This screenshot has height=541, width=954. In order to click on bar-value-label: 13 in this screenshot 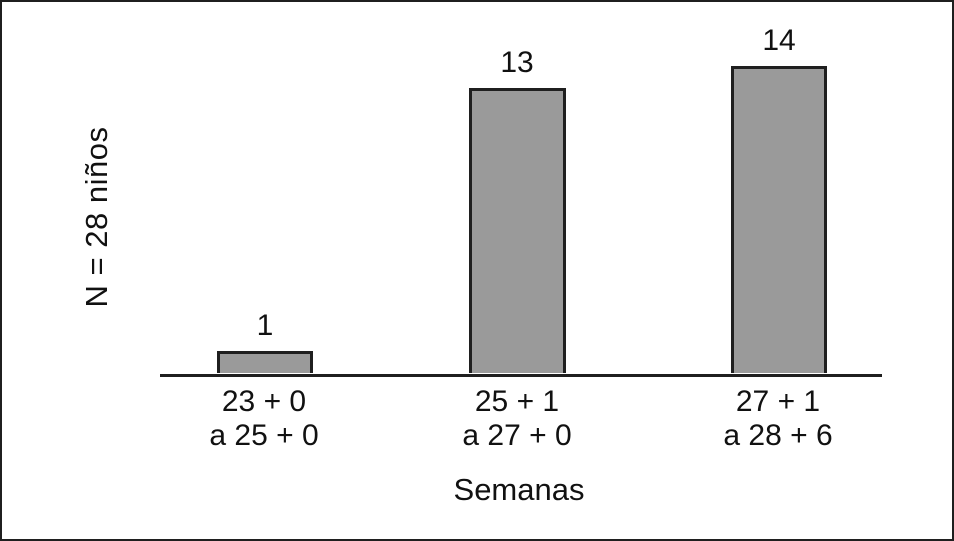, I will do `click(517, 62)`.